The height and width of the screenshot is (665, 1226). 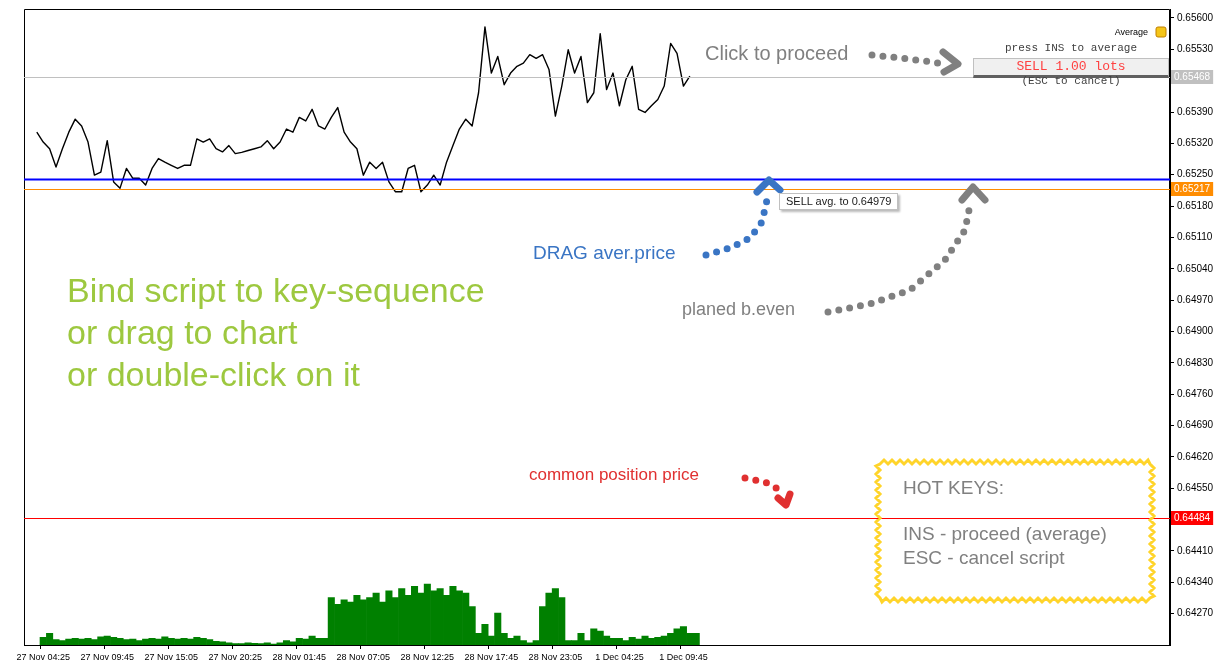 I want to click on y-tick-label: 0.64900, so click(x=1195, y=331).